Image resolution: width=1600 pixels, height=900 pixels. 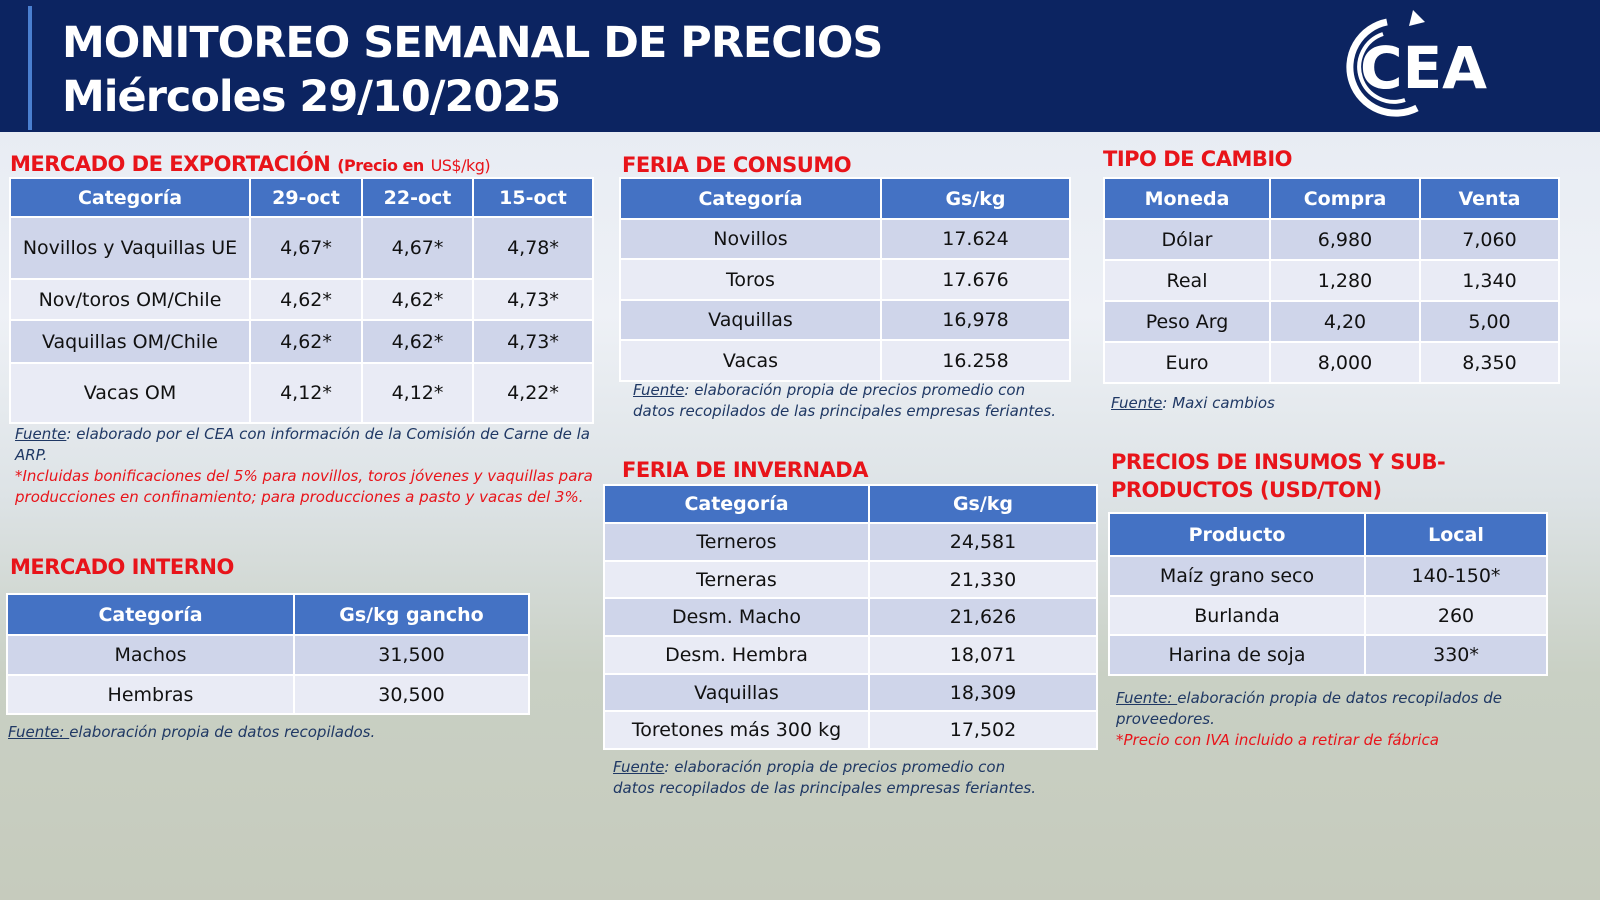 What do you see at coordinates (1489, 362) in the screenshot?
I see `value-cell: 8,350` at bounding box center [1489, 362].